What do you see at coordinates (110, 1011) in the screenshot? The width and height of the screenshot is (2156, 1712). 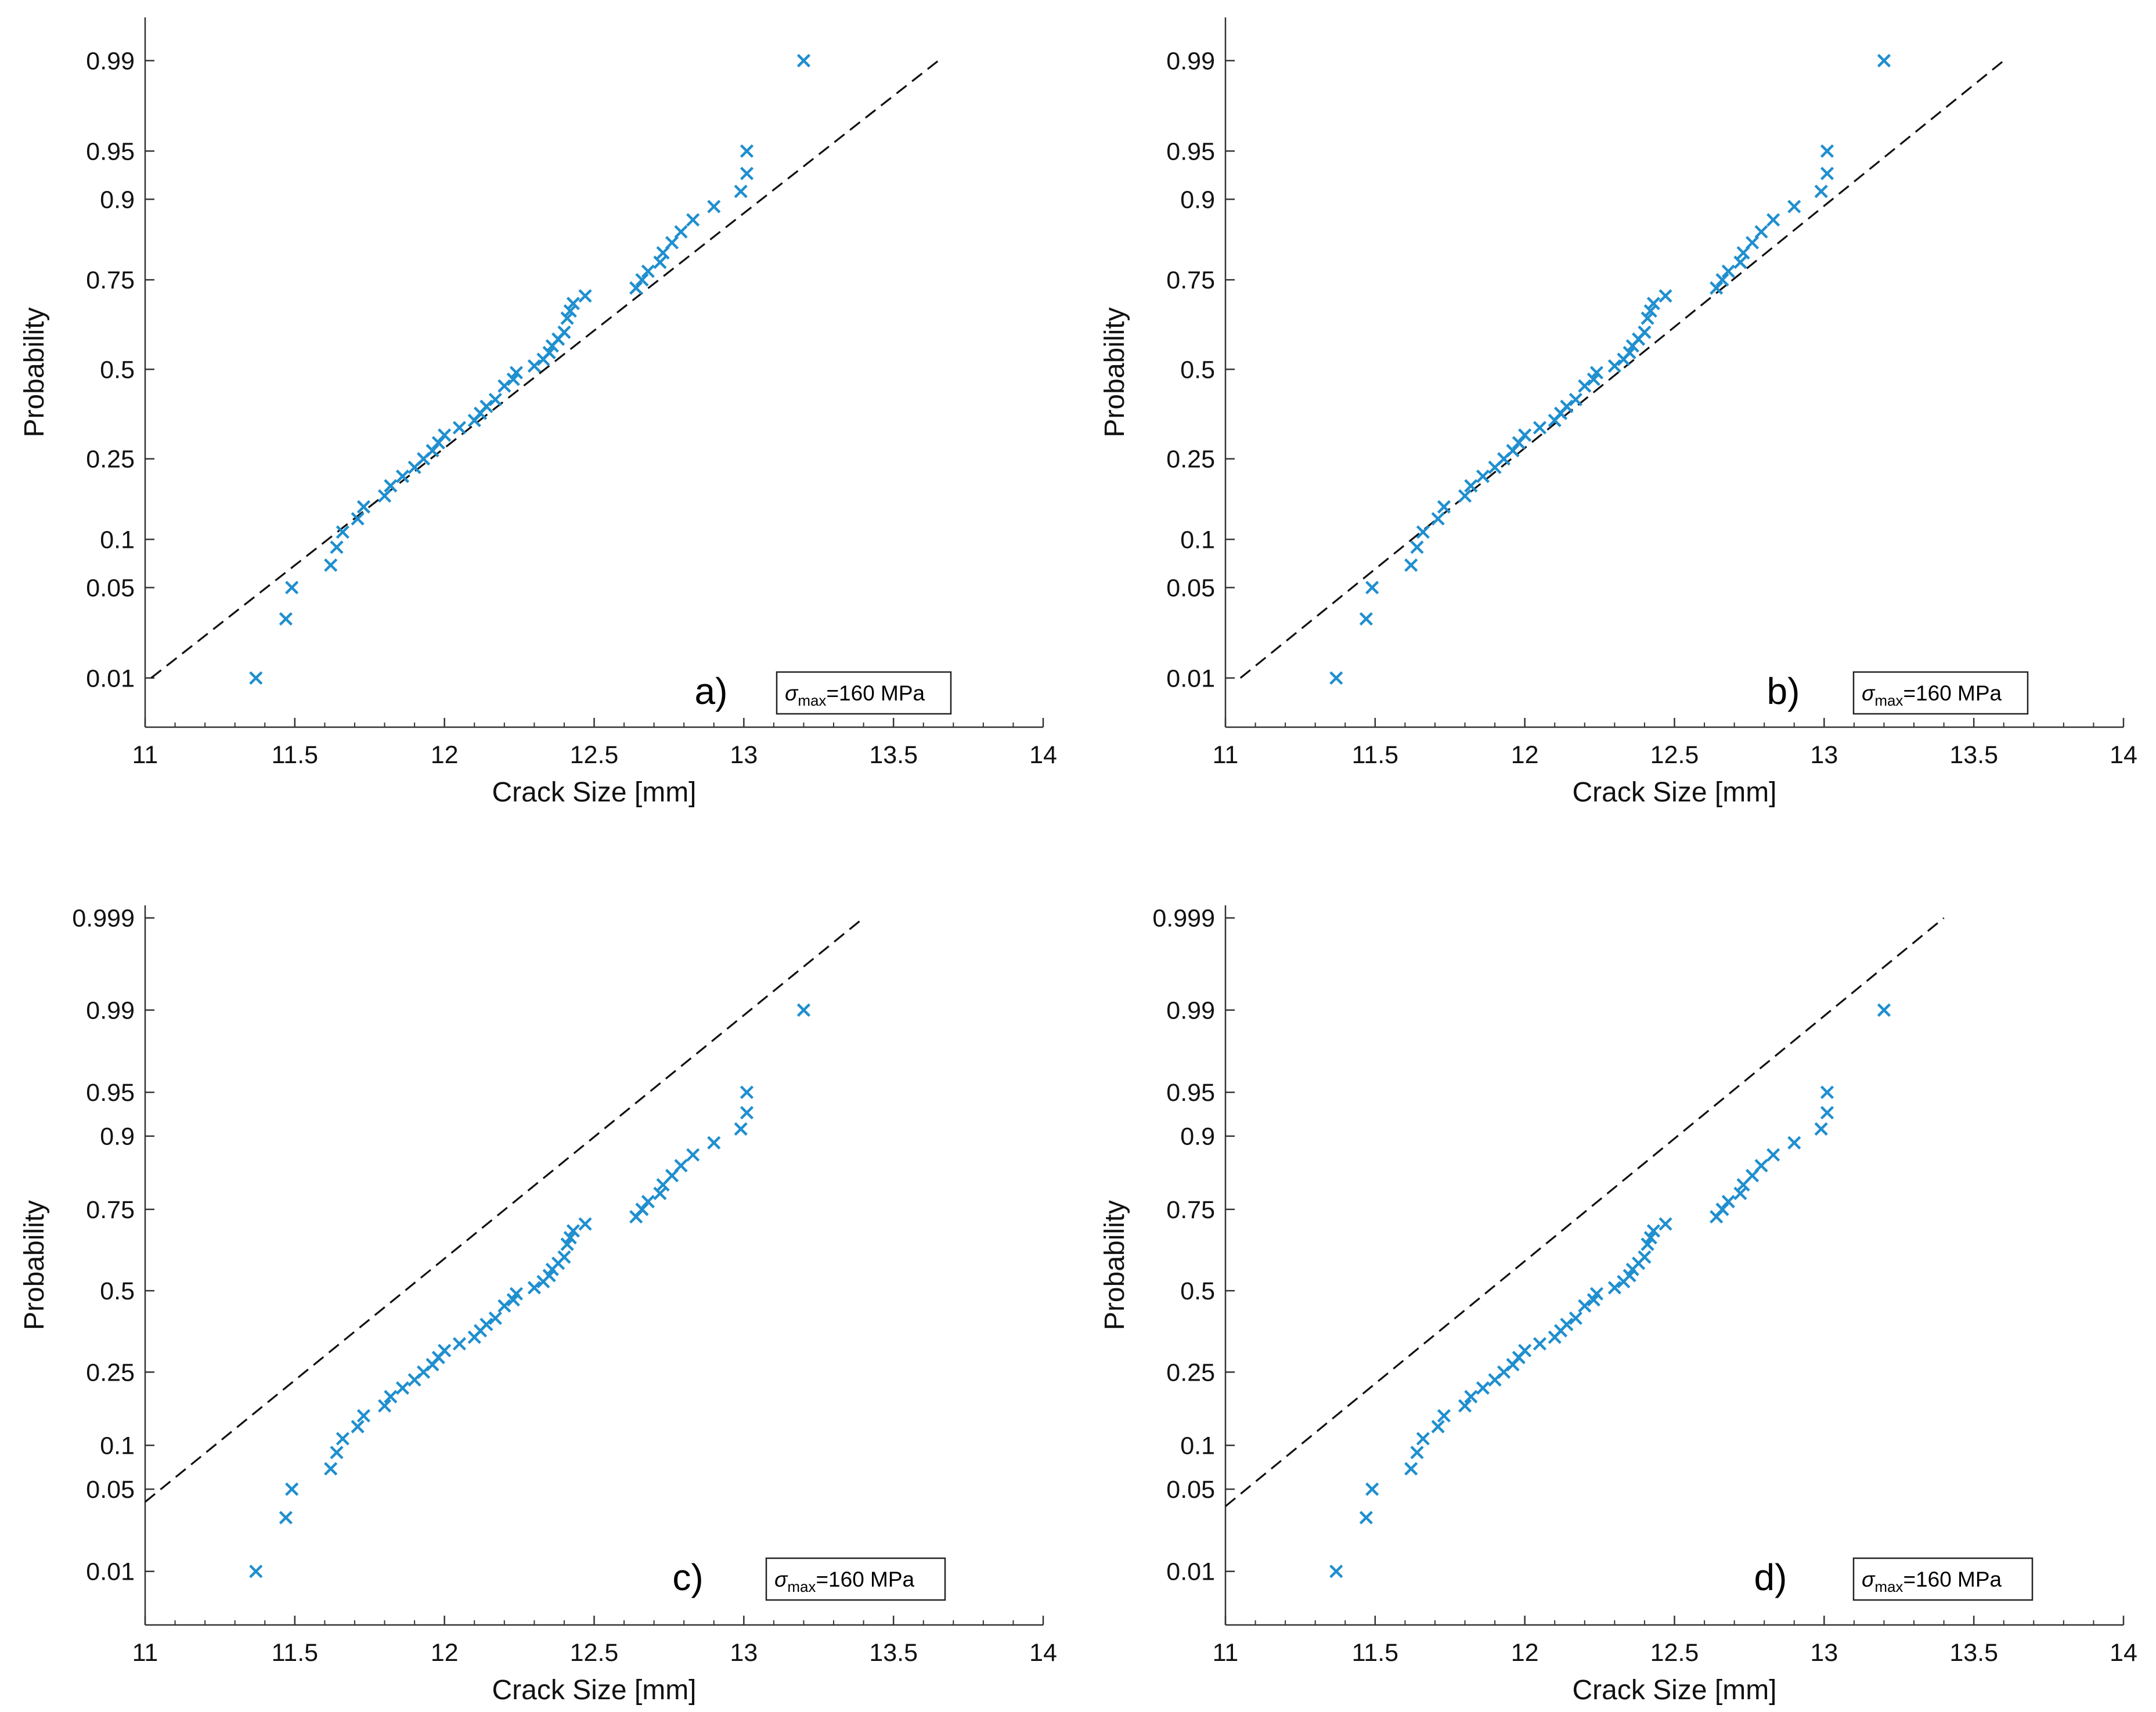 I see `y-tick-label: 0.99` at bounding box center [110, 1011].